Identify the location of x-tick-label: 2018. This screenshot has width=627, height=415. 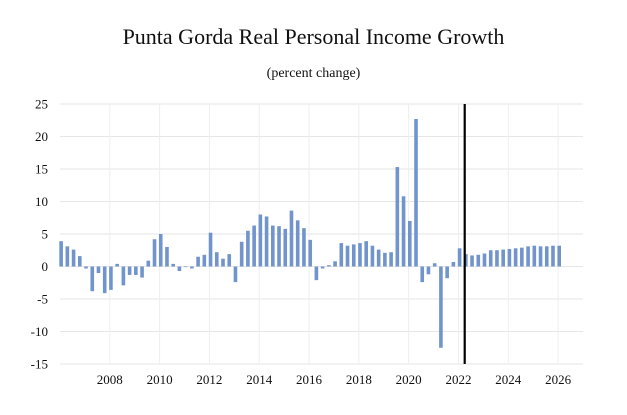
(359, 379).